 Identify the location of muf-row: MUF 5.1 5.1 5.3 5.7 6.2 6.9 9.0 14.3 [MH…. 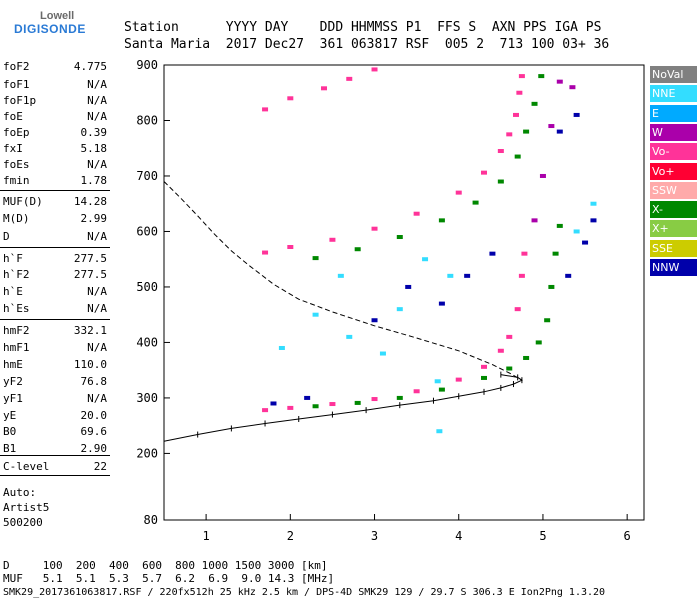
(169, 578).